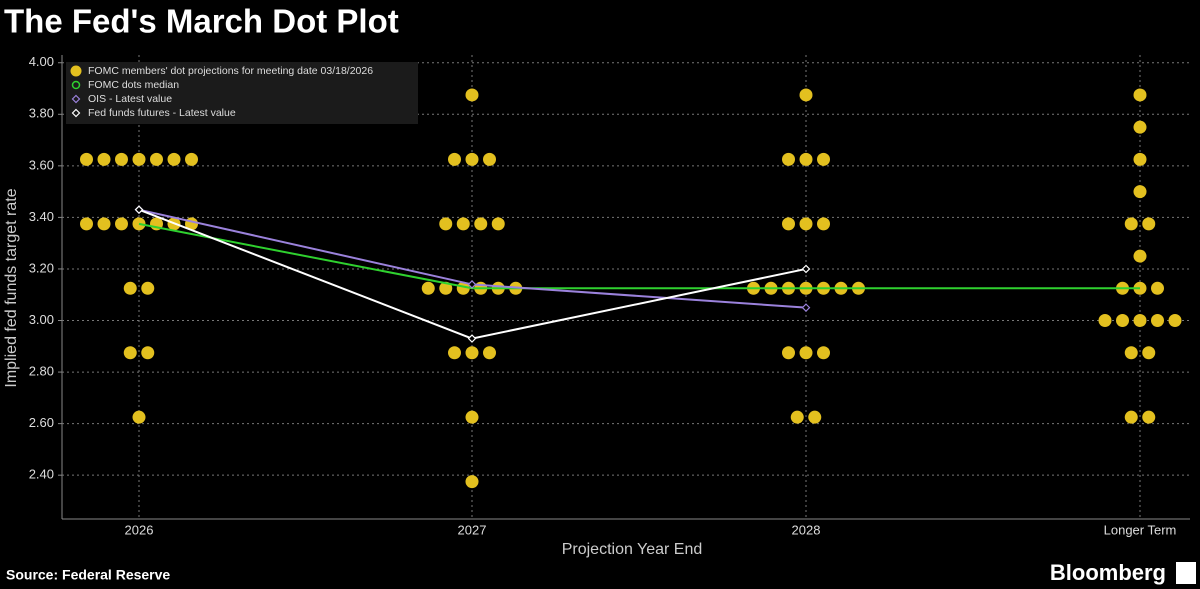 The image size is (1200, 589). I want to click on y-tick-label: 3.60, so click(41, 164).